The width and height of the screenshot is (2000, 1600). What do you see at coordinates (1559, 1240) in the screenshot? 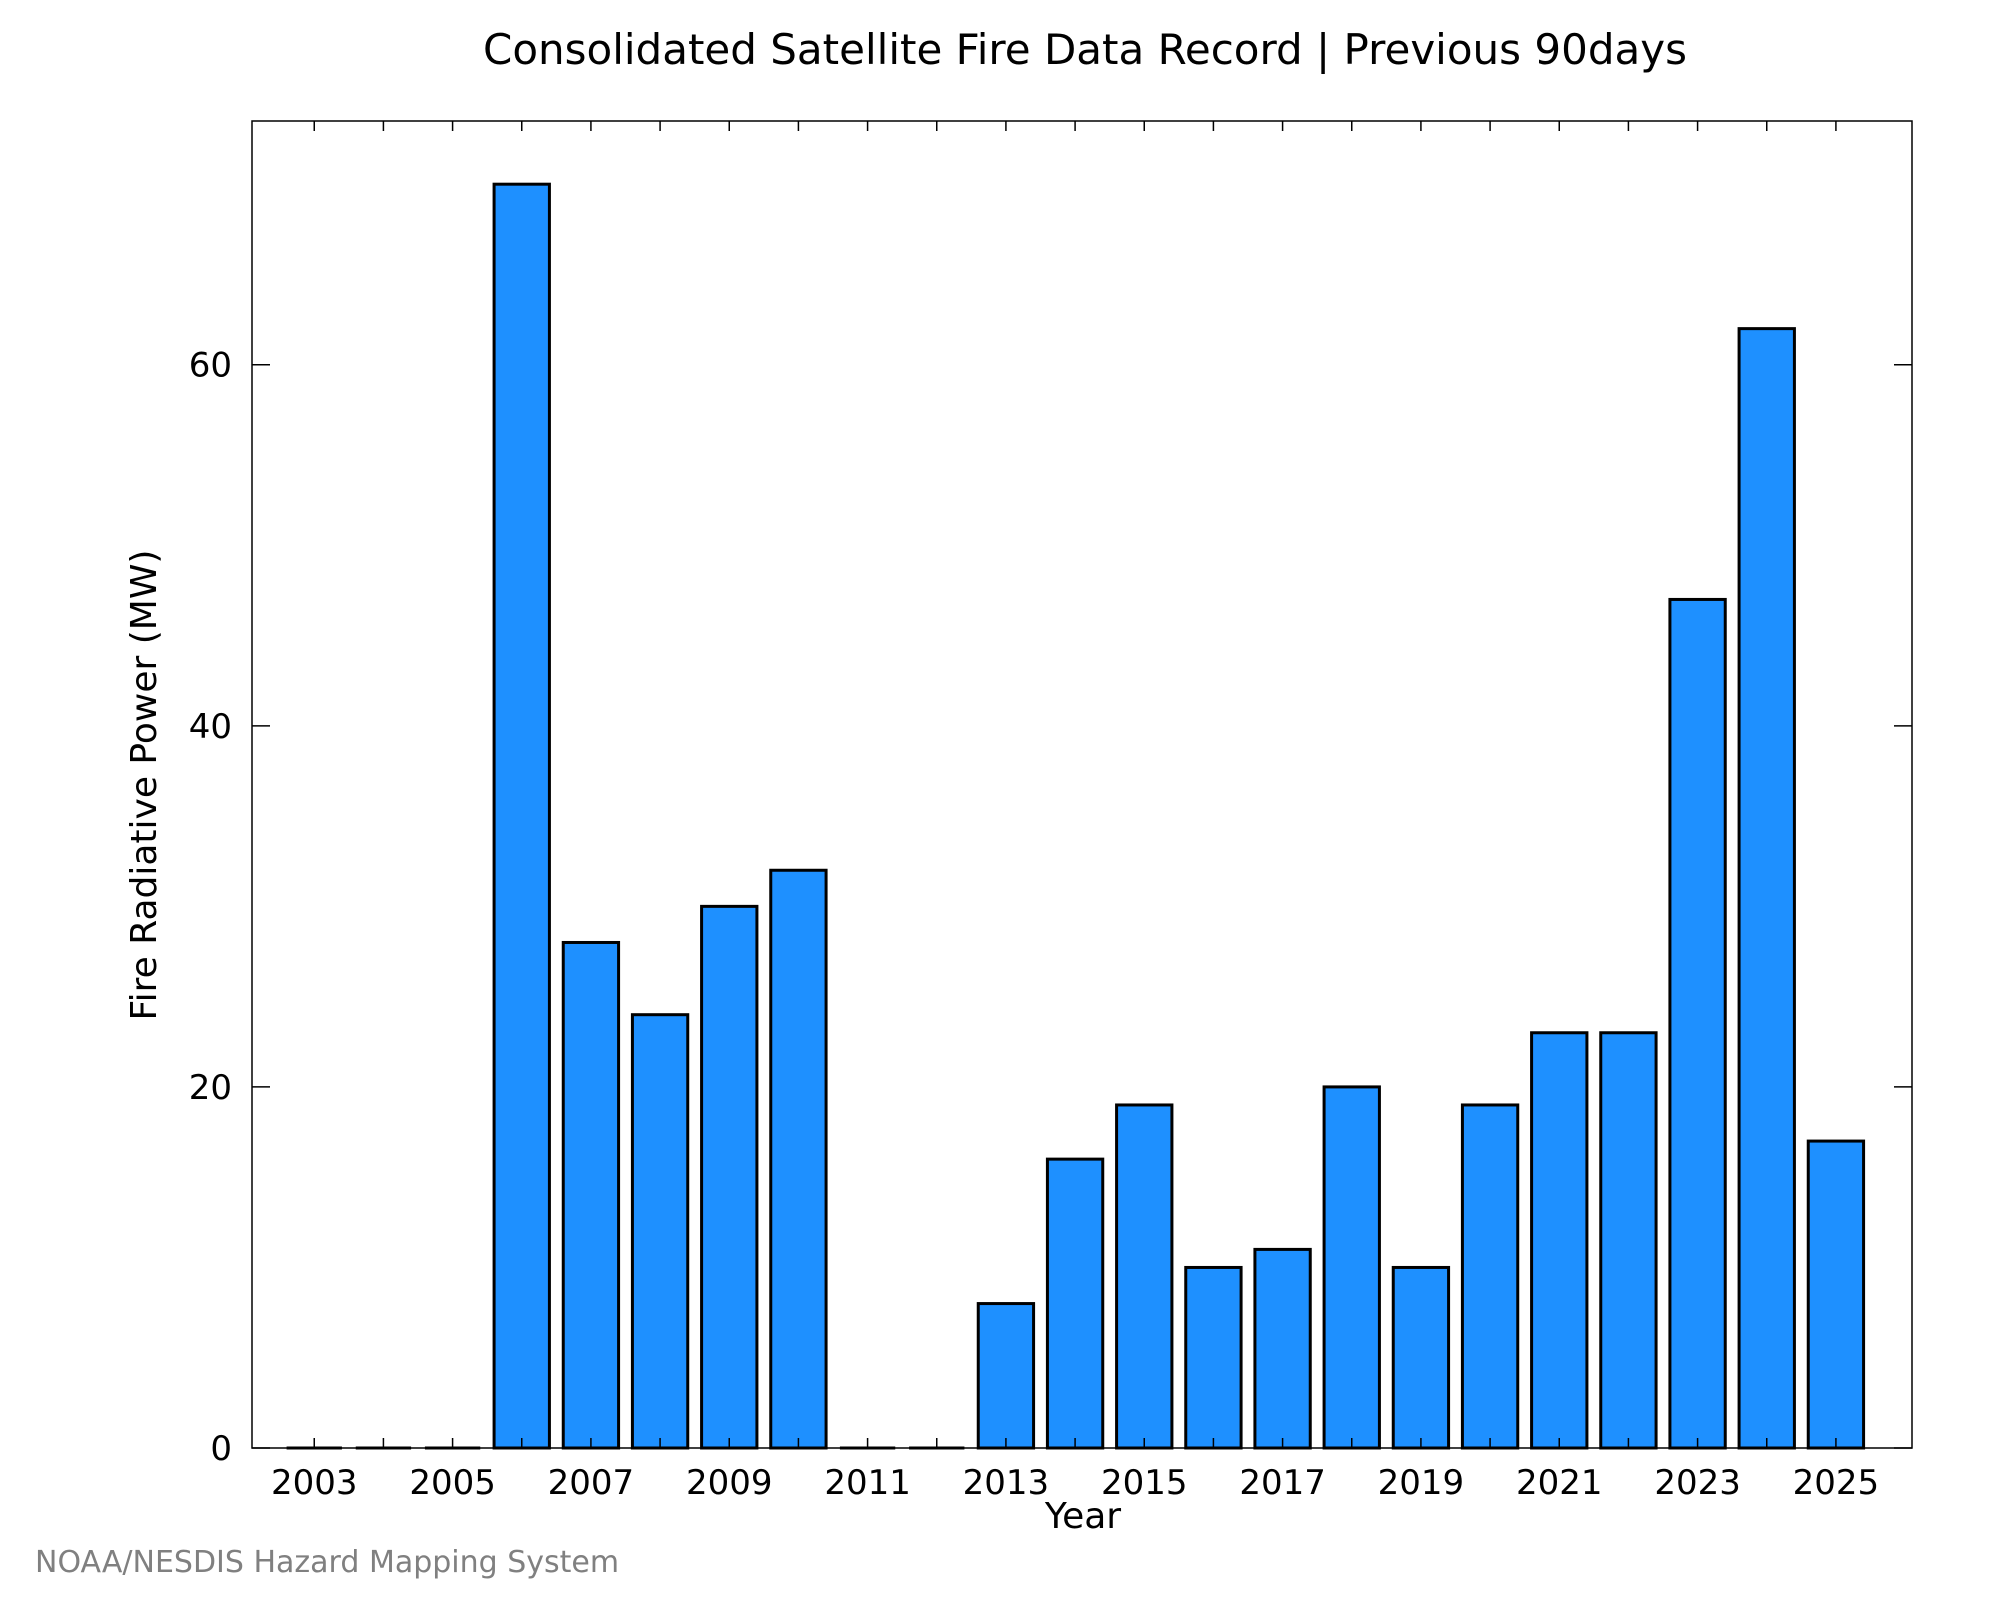
I see `bar-2021` at bounding box center [1559, 1240].